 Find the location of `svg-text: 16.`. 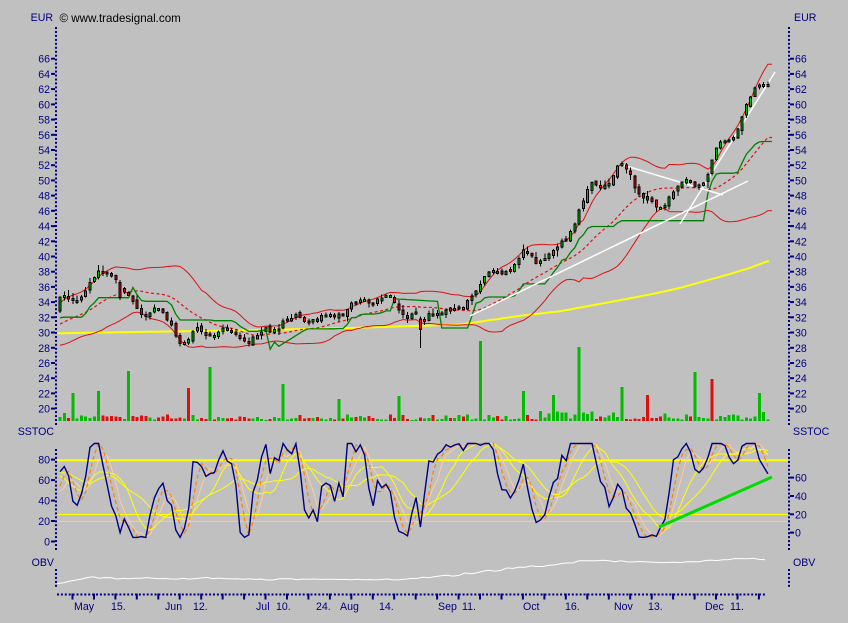

svg-text: 16. is located at coordinates (572, 607).